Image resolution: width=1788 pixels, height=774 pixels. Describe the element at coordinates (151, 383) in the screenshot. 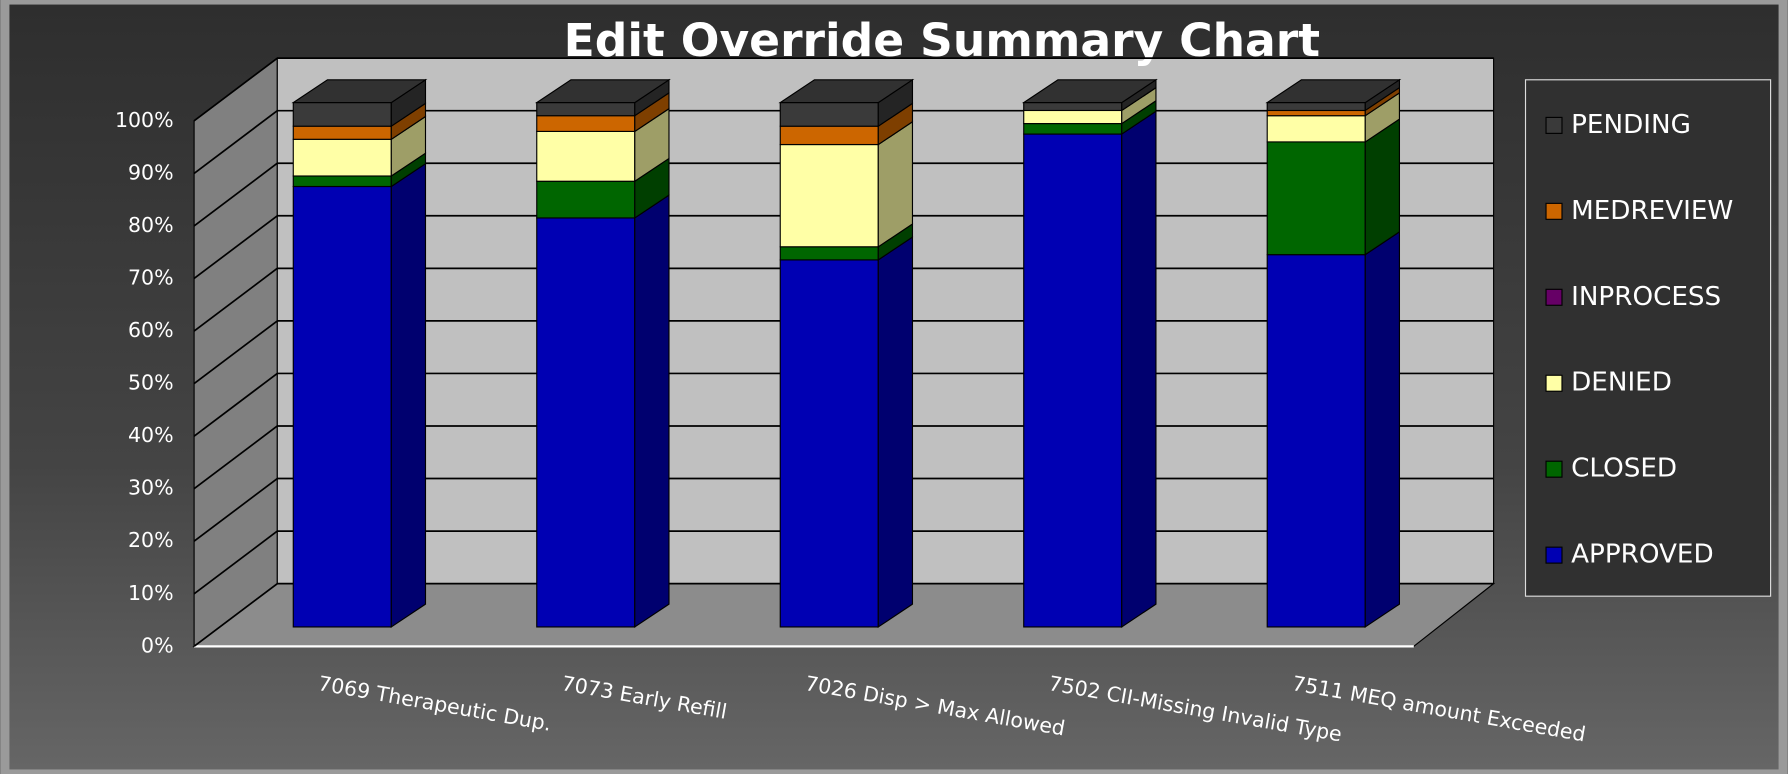

I see `y-tick-label: 50%` at that location.